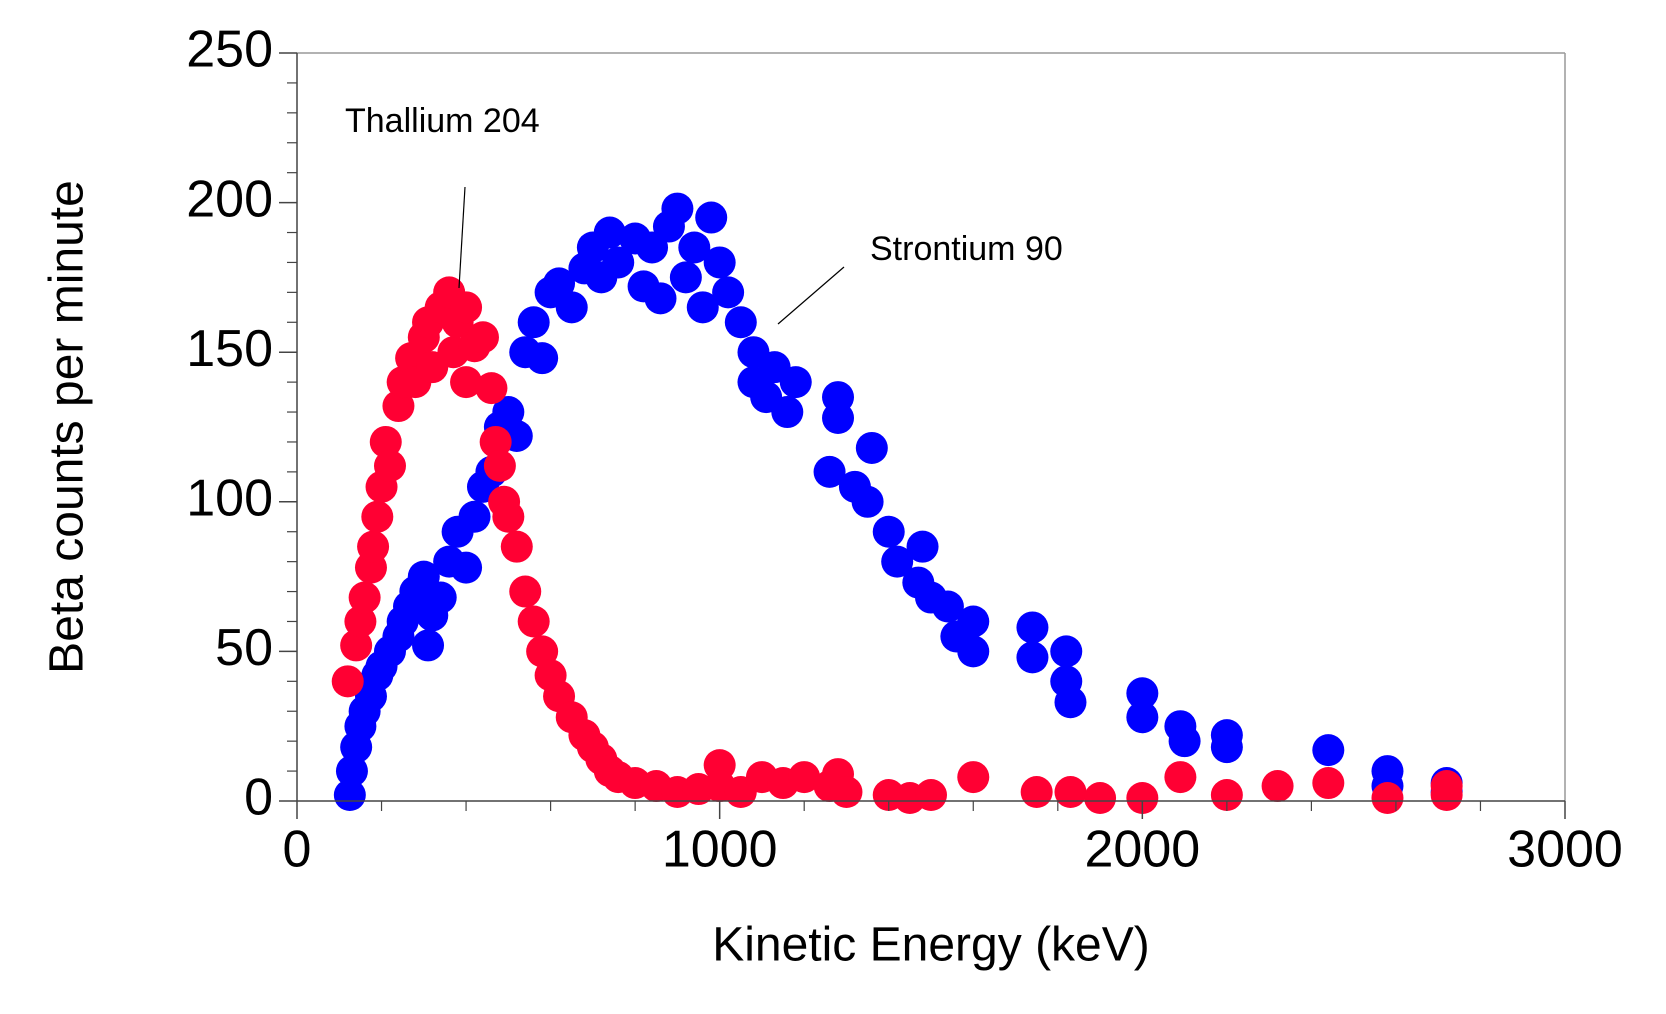 This screenshot has width=1666, height=1014. Describe the element at coordinates (931, 945) in the screenshot. I see `x-axis-title: Kinetic Energy (keV)` at that location.